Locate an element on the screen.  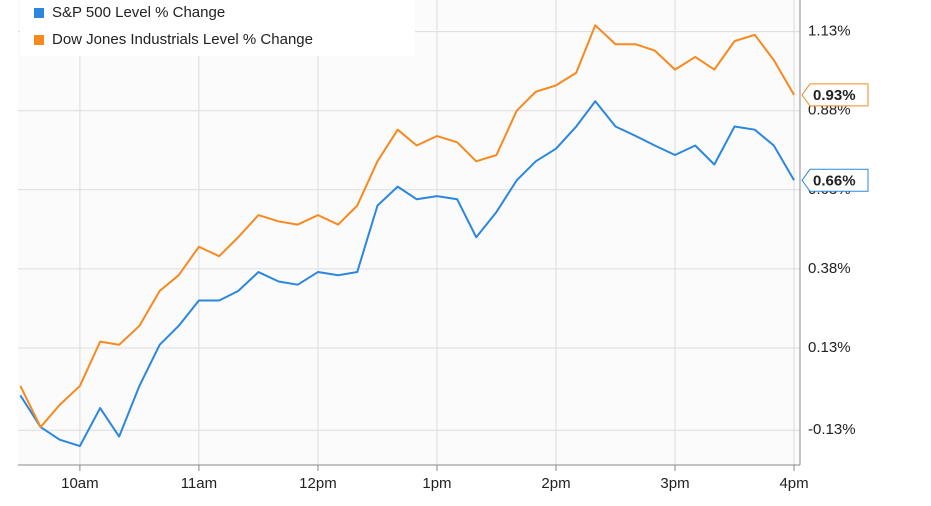
end-label: 0.66% is located at coordinates (834, 180).